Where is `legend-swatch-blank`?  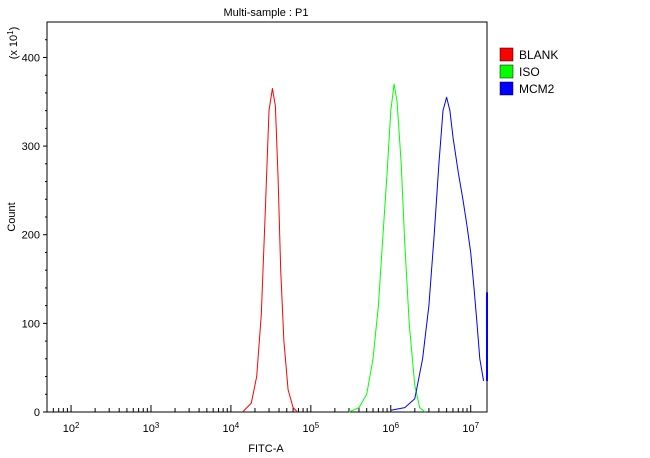
legend-swatch-blank is located at coordinates (506, 54).